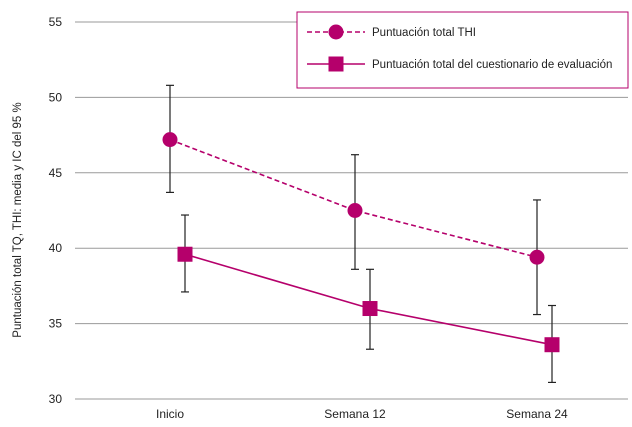 The width and height of the screenshot is (632, 427). I want to click on x-tick-labels: Inicio Semana 12 Semana 24, so click(362, 414).